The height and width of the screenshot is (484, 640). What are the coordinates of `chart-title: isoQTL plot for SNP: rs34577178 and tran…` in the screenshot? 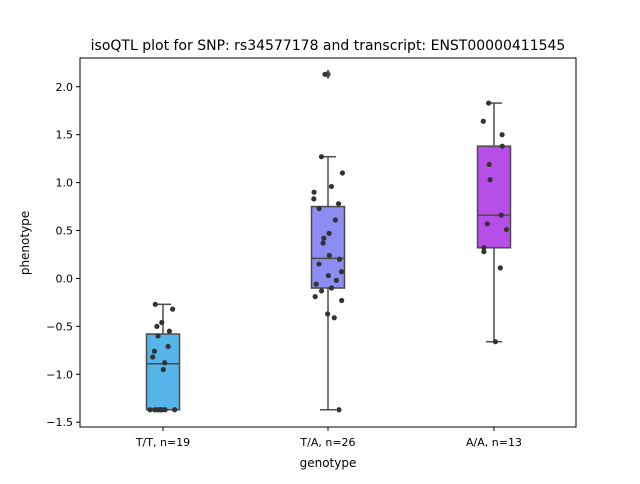 It's located at (328, 46).